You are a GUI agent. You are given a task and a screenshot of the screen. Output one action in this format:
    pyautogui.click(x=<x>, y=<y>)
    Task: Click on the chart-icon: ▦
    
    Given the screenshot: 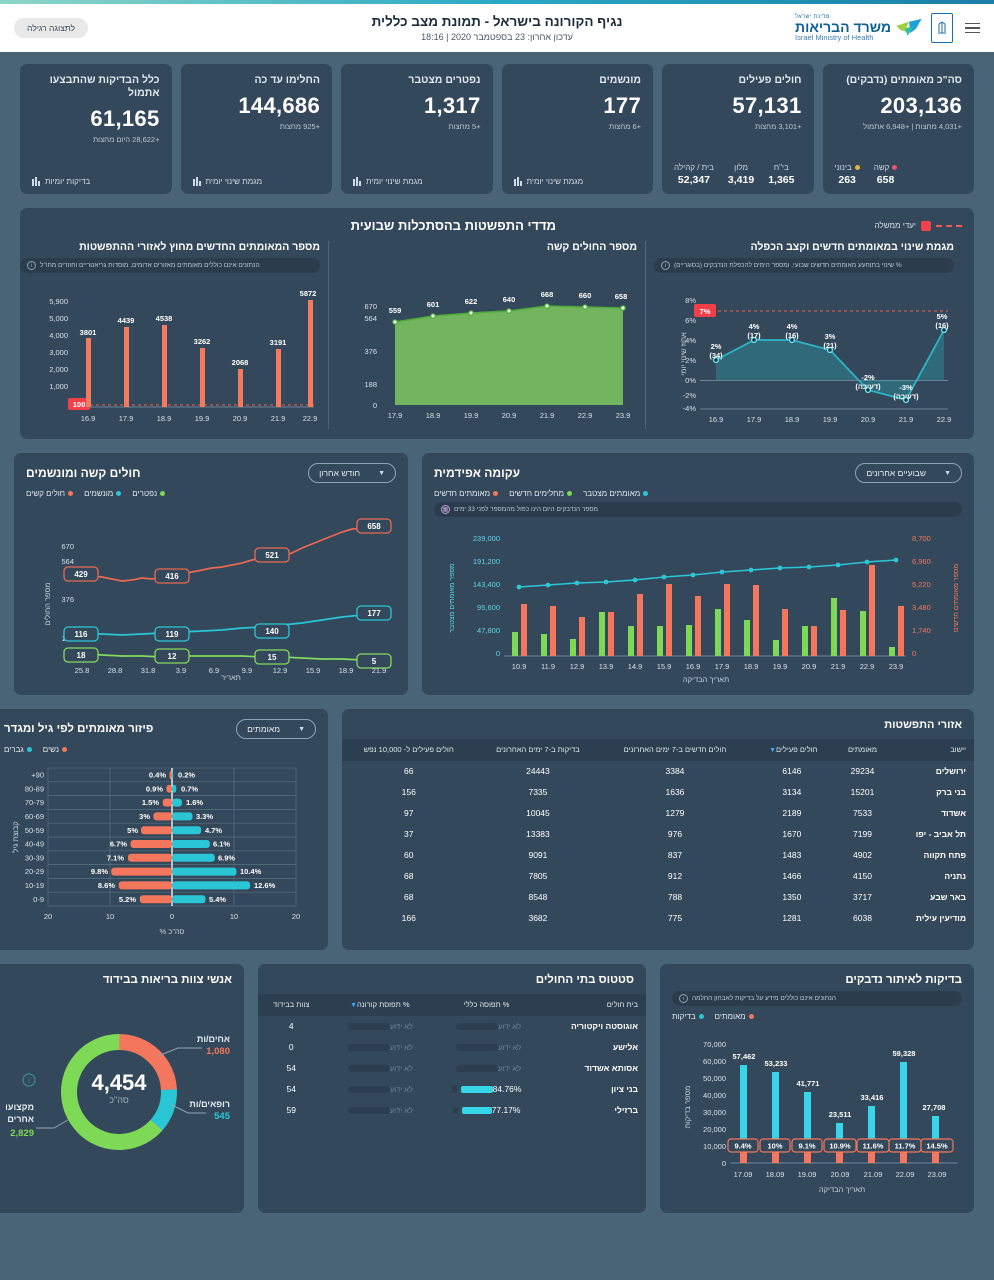 What is the action you would take?
    pyautogui.click(x=445, y=509)
    